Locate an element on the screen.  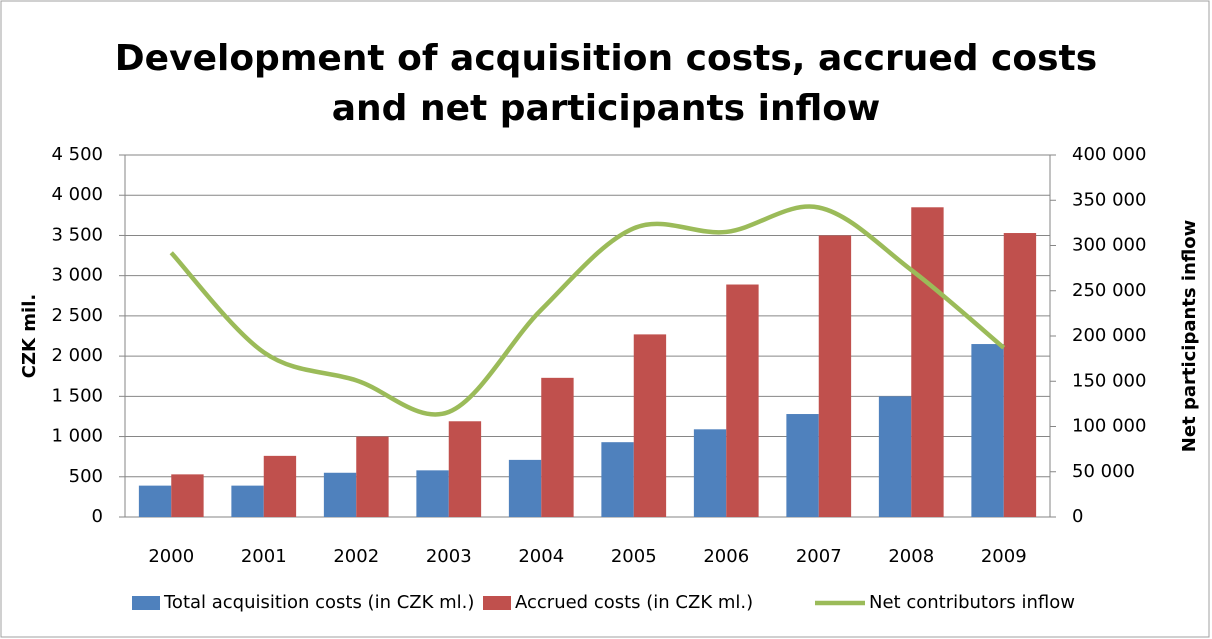
y-tick-label: 3 000 is located at coordinates (77, 275).